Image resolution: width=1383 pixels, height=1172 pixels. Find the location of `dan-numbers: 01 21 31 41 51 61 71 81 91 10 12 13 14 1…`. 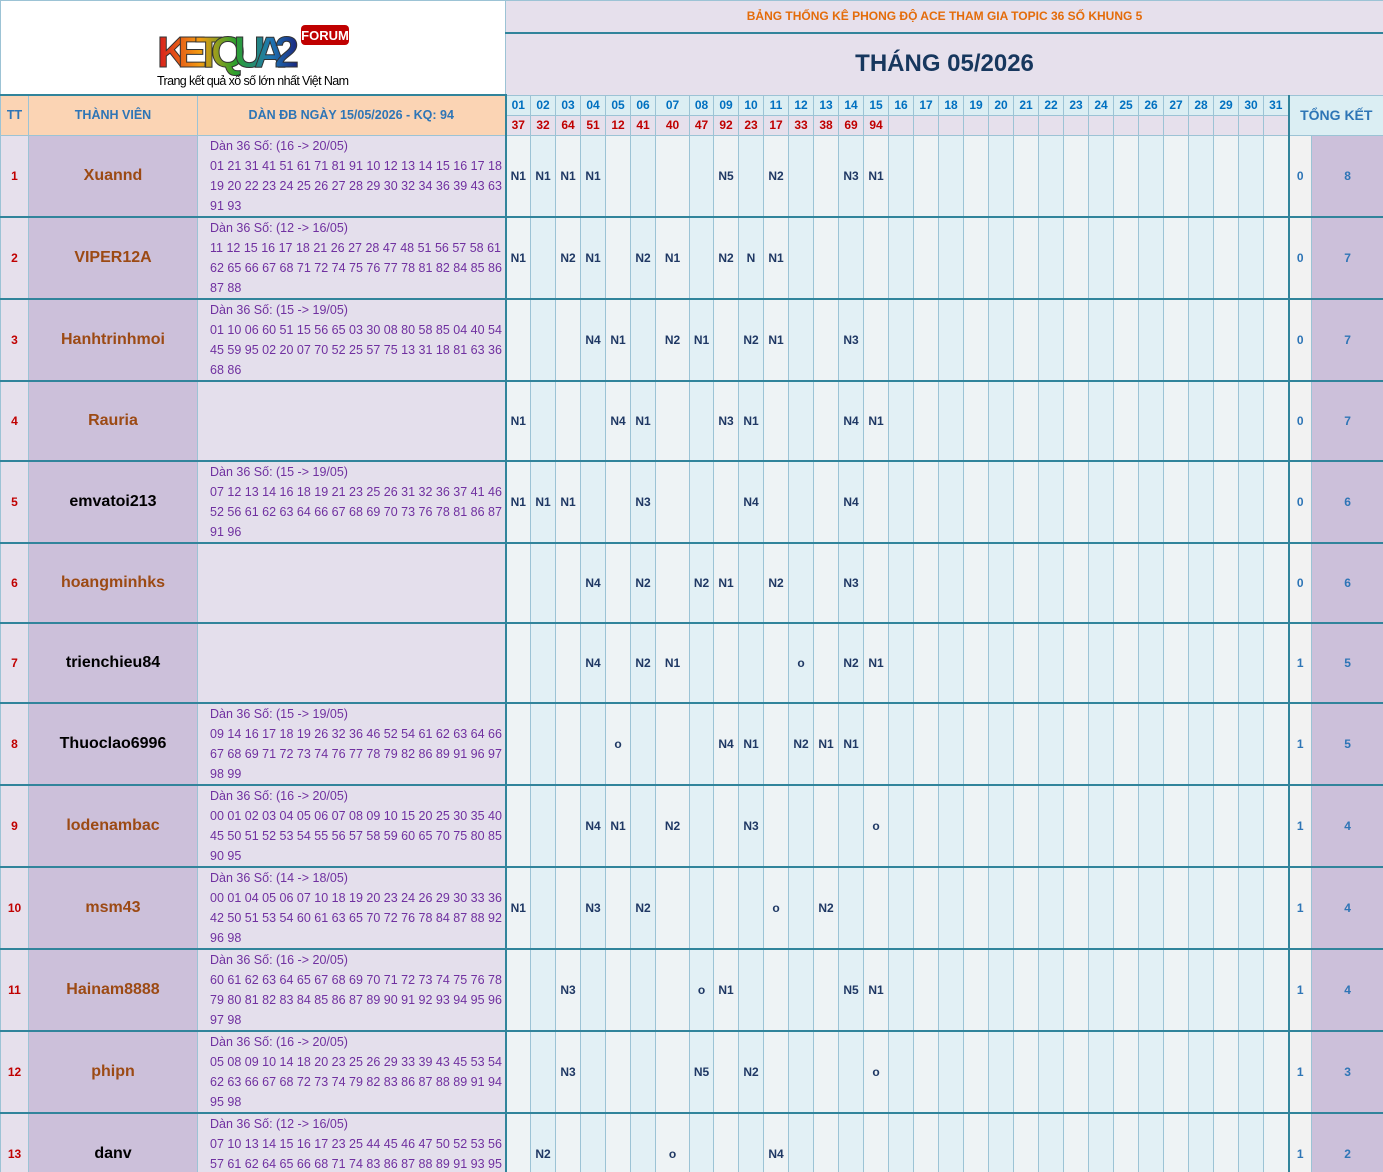

dan-numbers: 01 21 31 41 51 61 71 81 91 10 12 13 14 1… is located at coordinates (356, 165).